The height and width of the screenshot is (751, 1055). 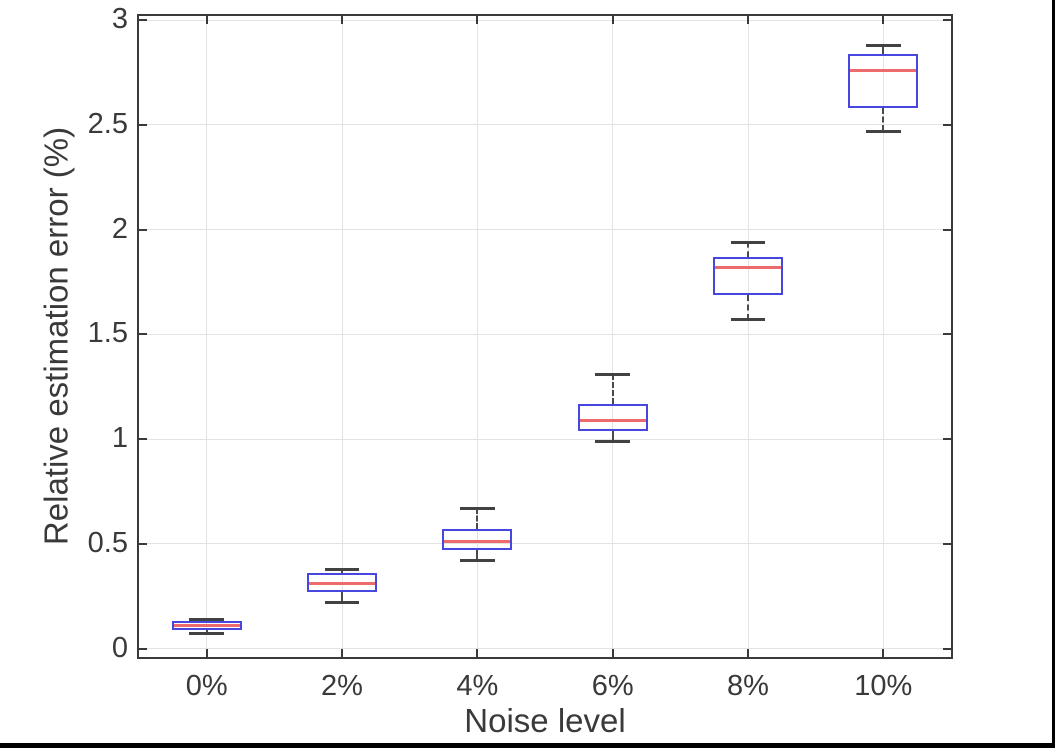 I want to click on x-tick-label: 4%, so click(x=477, y=686).